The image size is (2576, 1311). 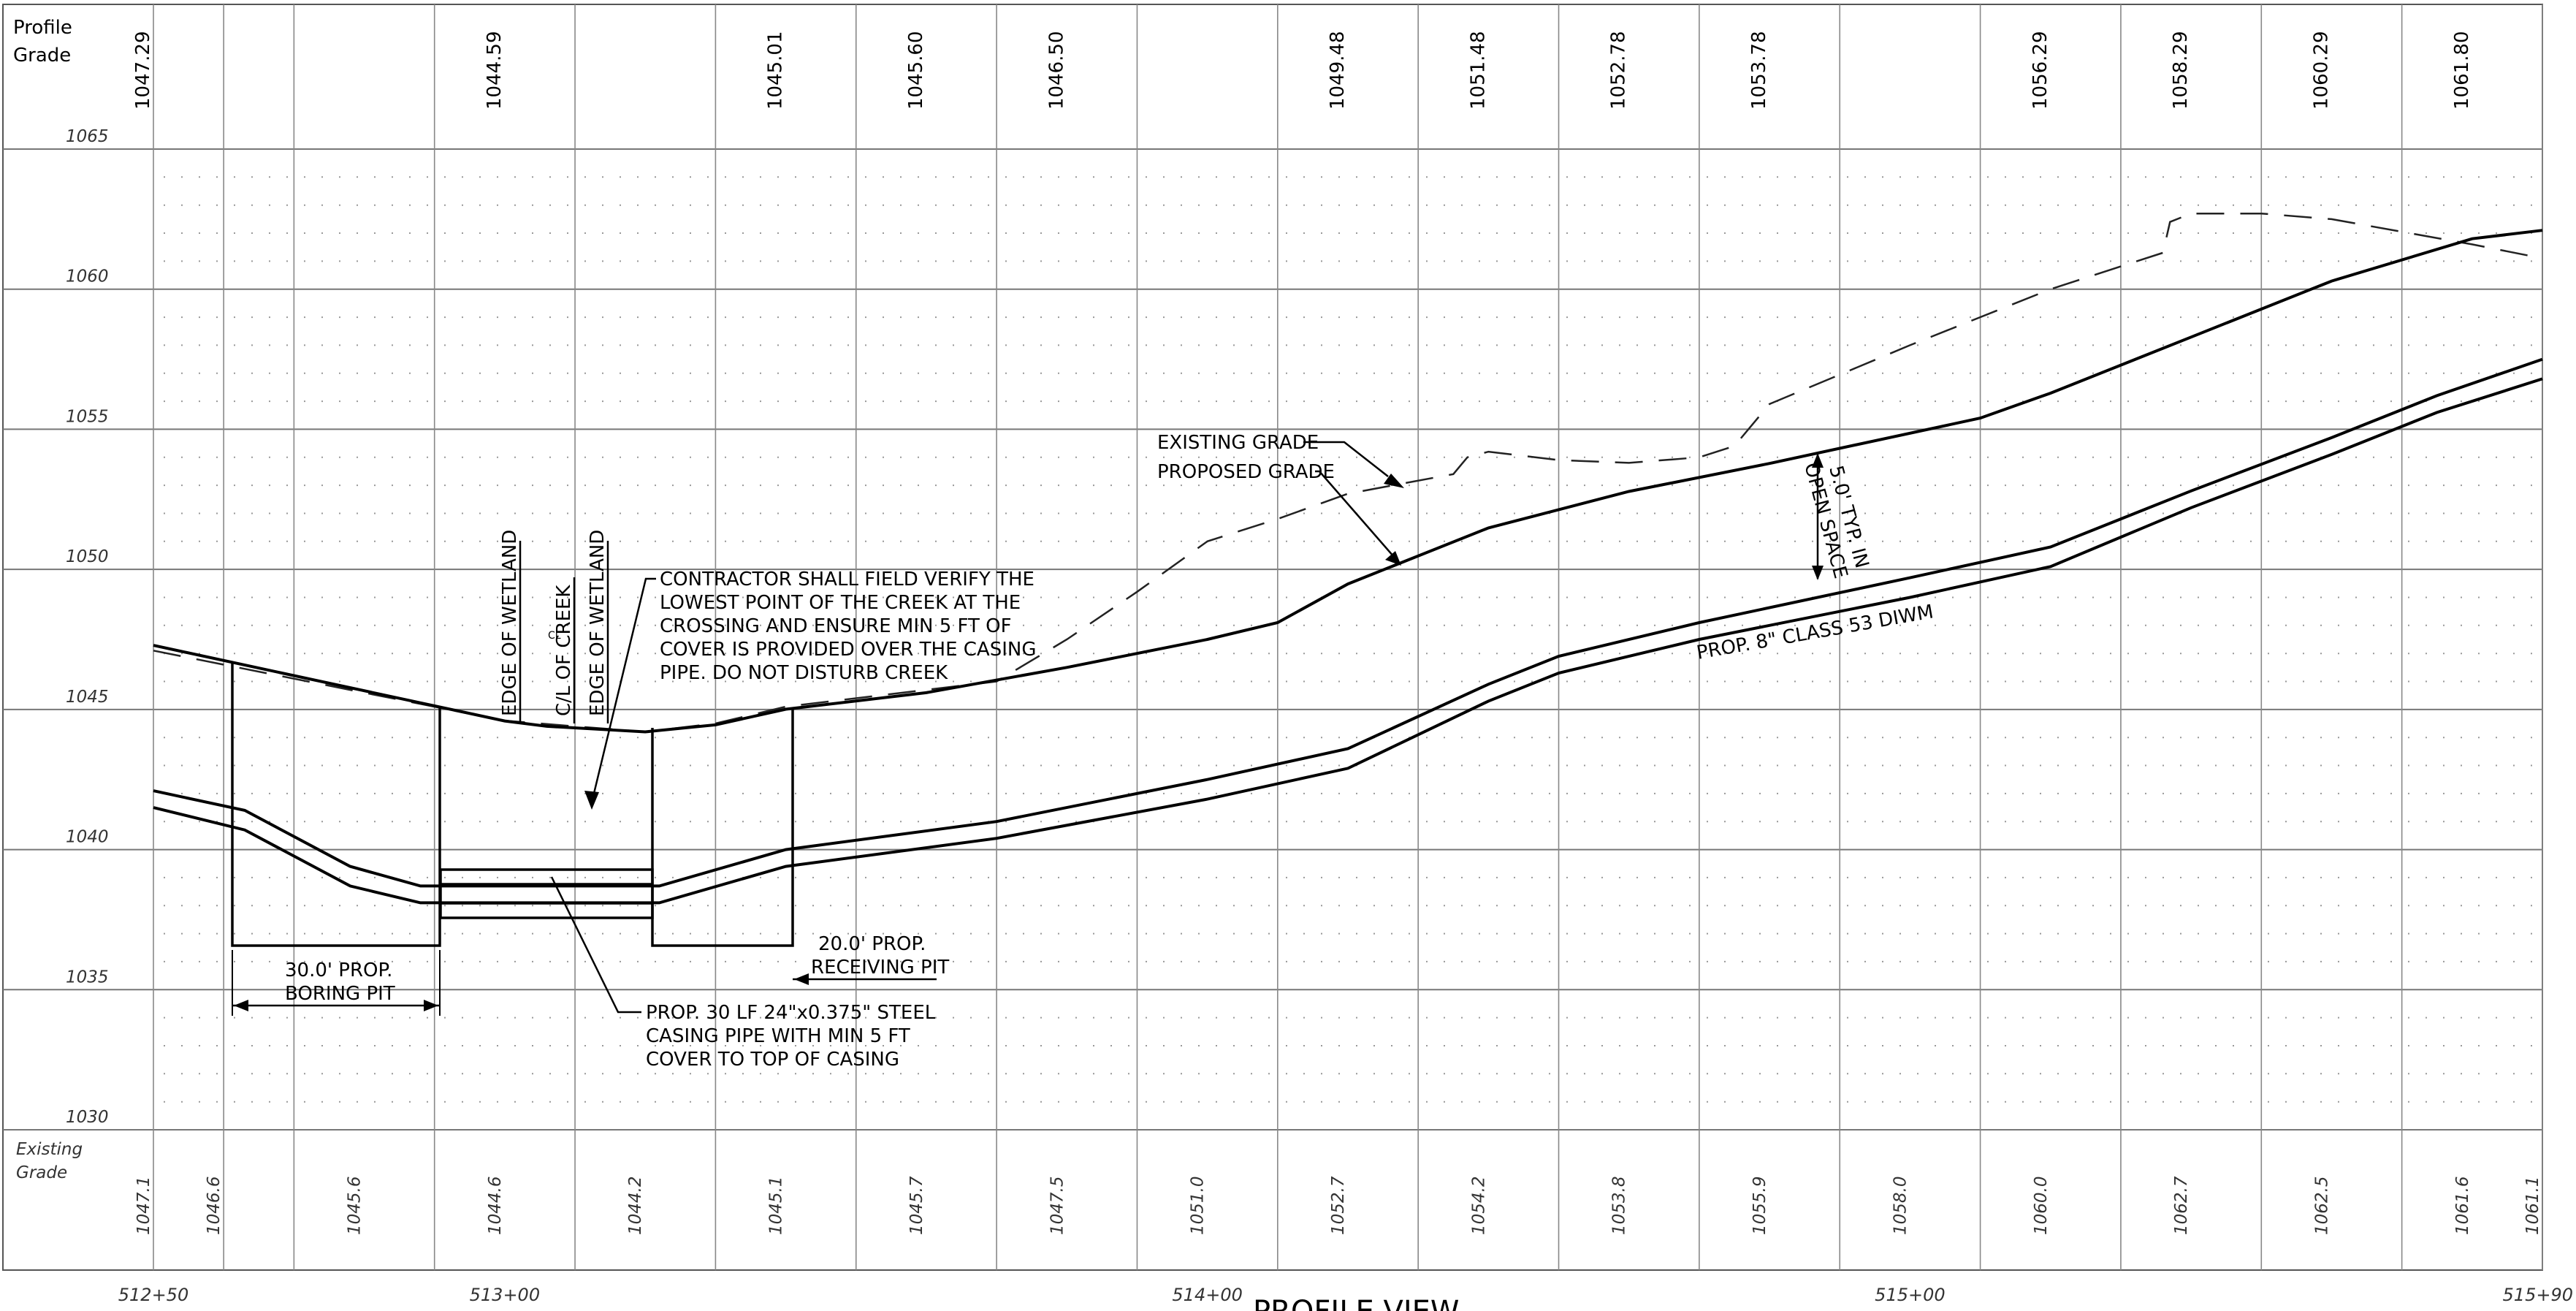 What do you see at coordinates (1207, 1295) in the screenshot?
I see `station-label: 514+00` at bounding box center [1207, 1295].